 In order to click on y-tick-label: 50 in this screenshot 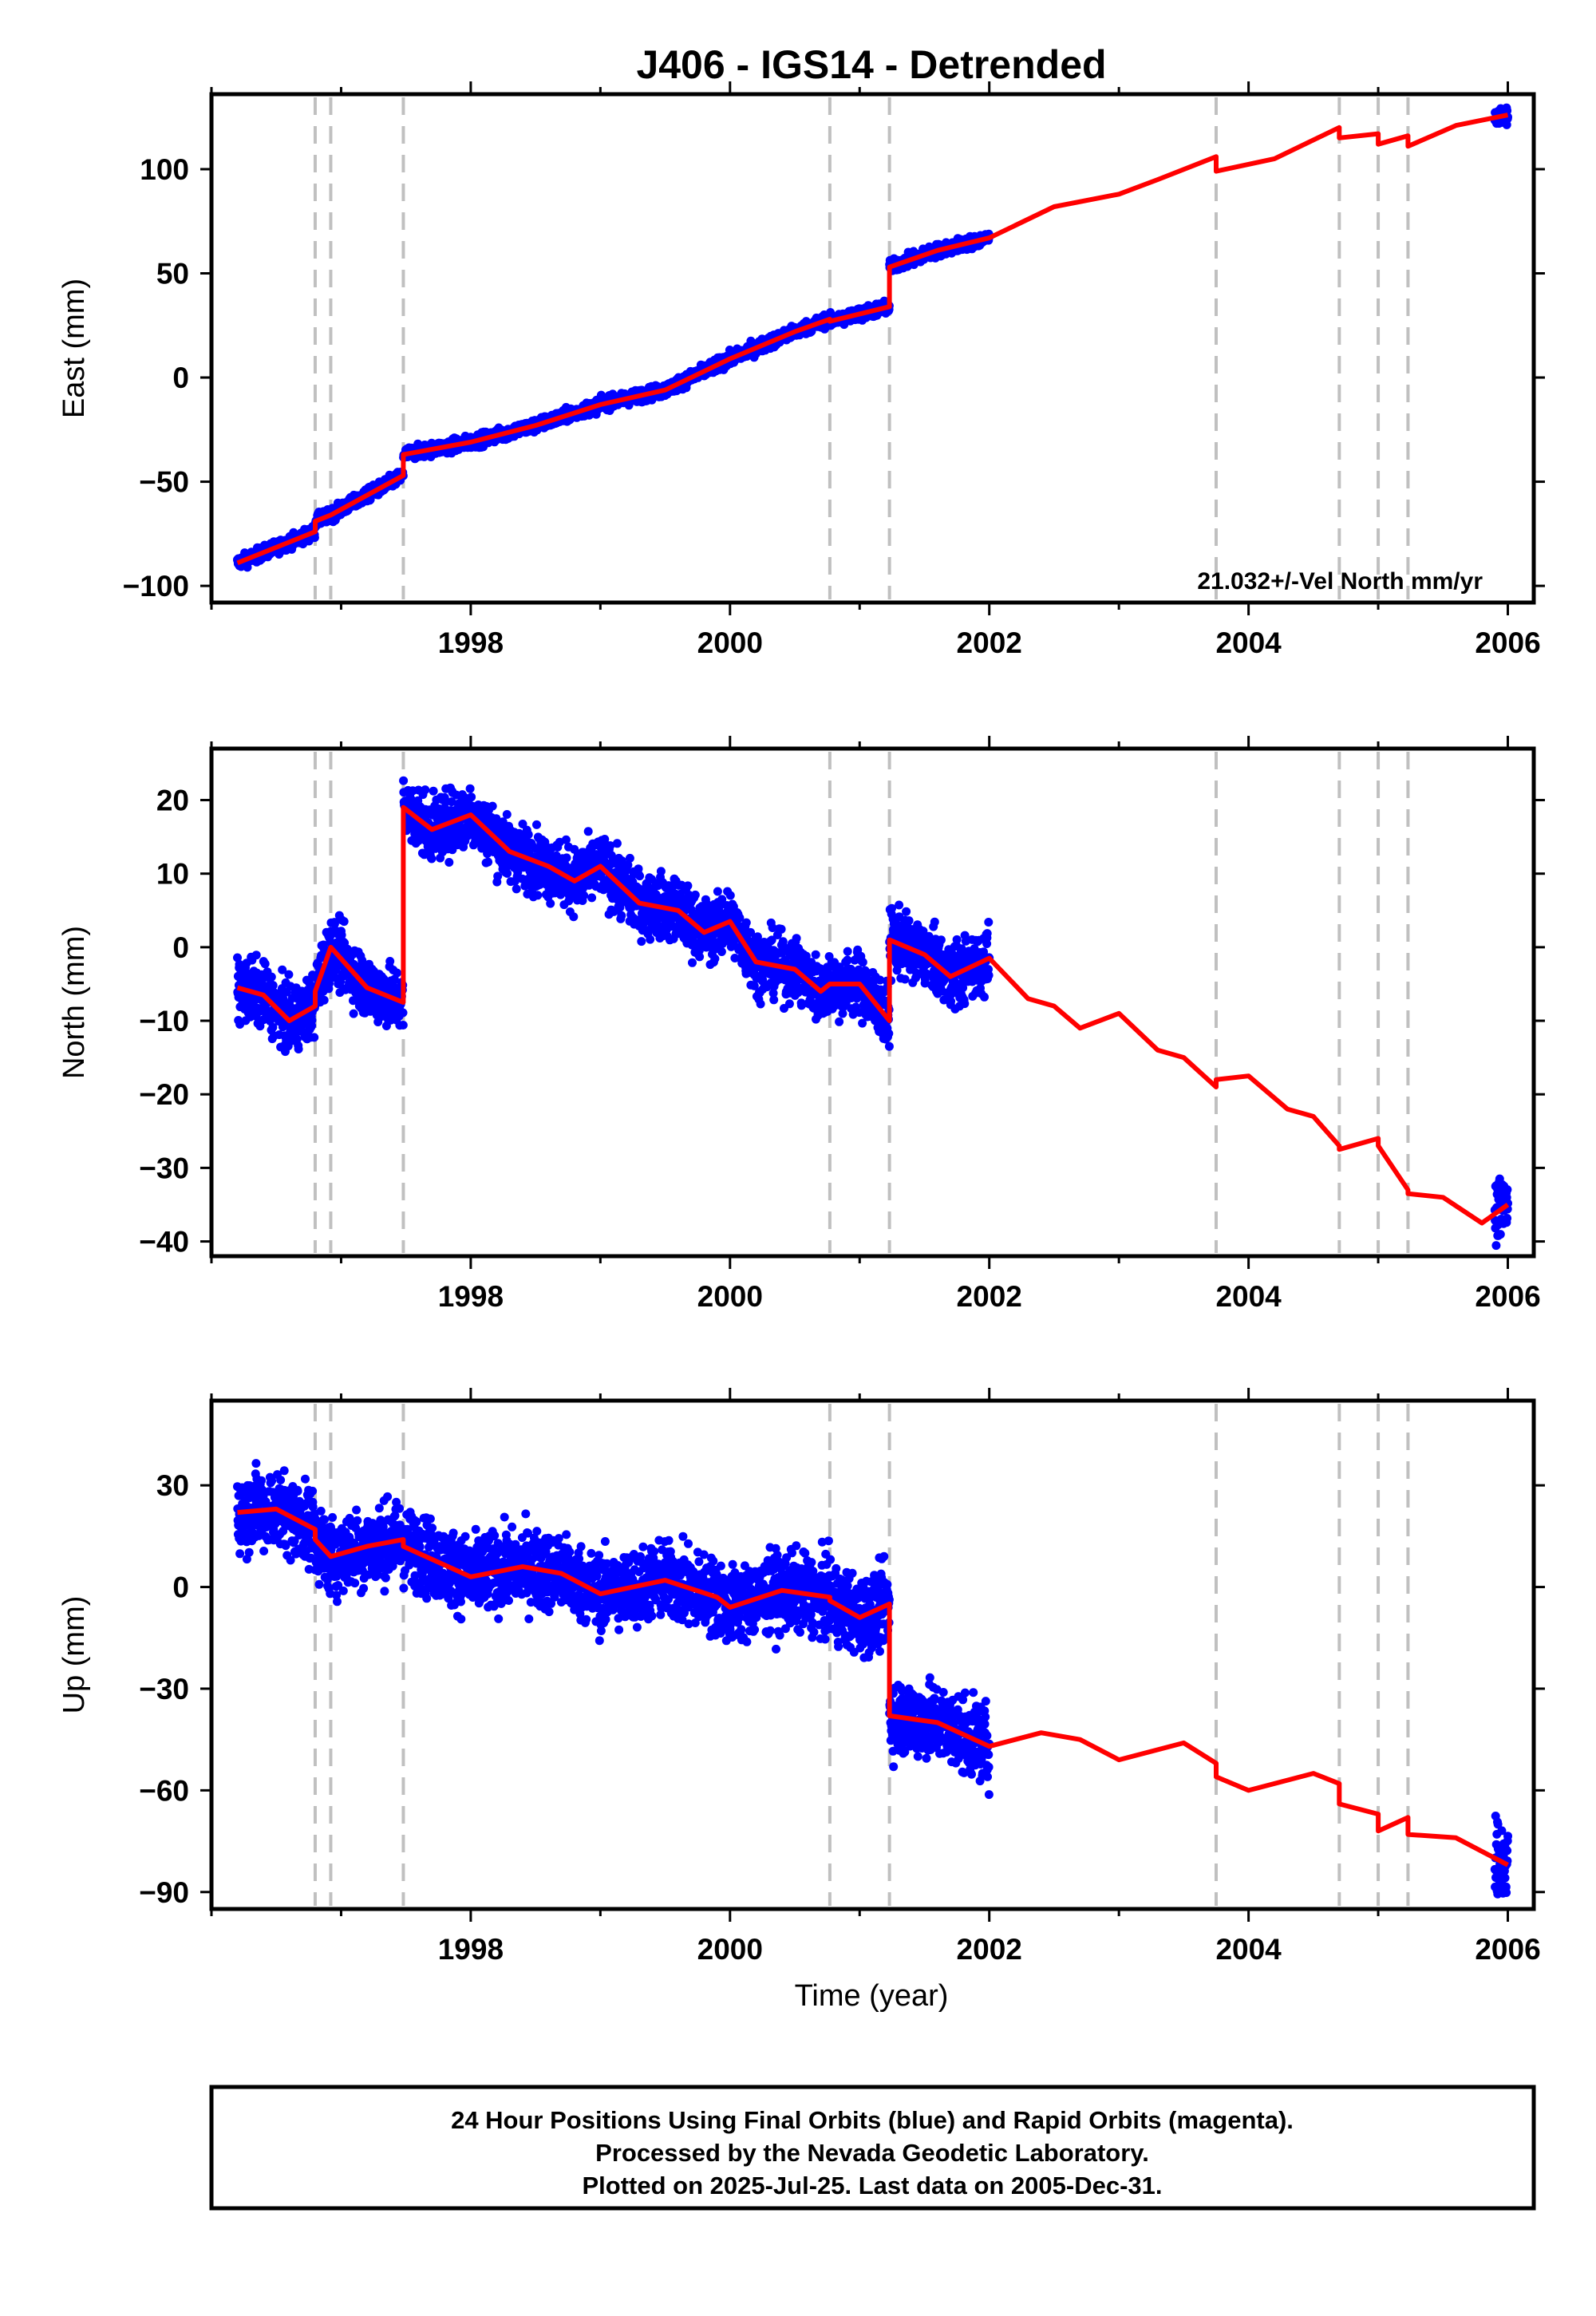, I will do `click(172, 274)`.